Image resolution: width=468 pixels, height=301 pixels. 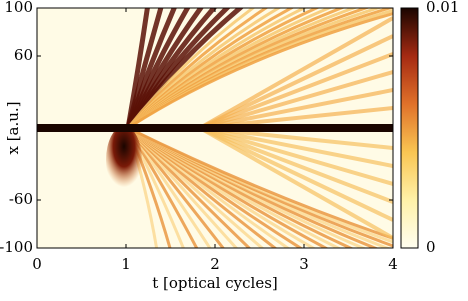 What do you see at coordinates (393, 264) in the screenshot?
I see `x-tick-label: 4` at bounding box center [393, 264].